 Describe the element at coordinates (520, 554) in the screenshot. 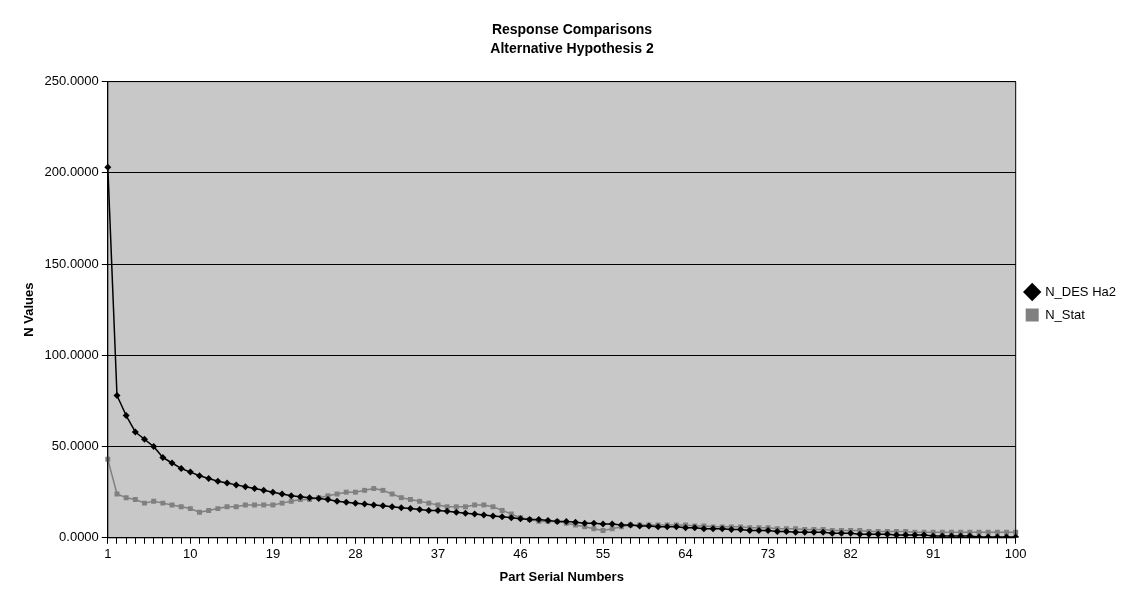

I see `x-tick-label: 46` at that location.